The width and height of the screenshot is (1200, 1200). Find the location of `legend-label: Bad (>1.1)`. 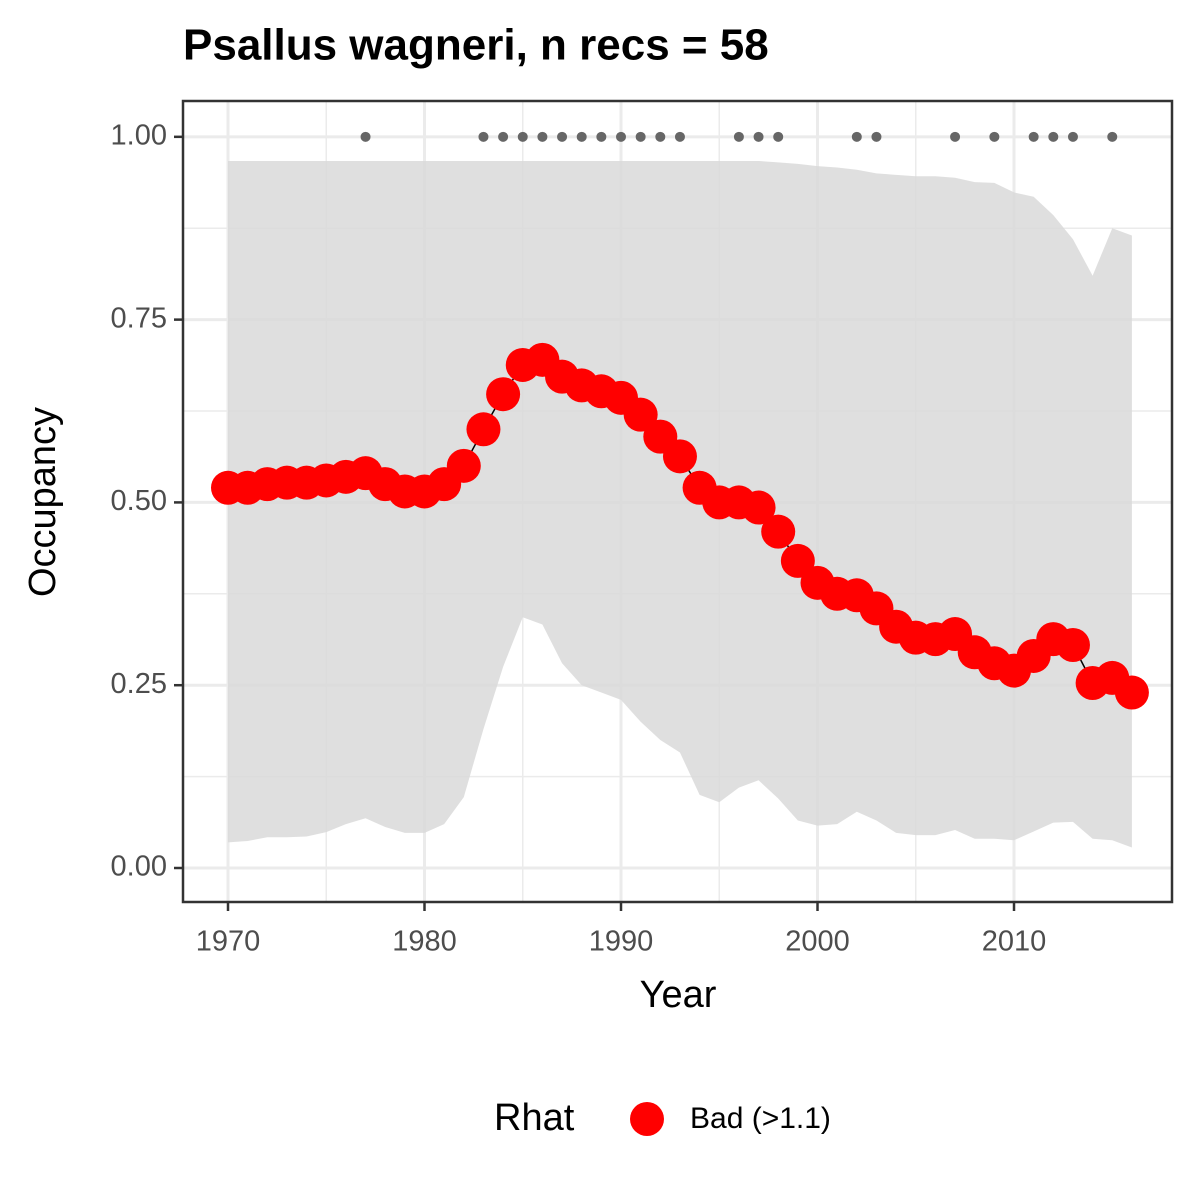

legend-label: Bad (>1.1) is located at coordinates (760, 1118).